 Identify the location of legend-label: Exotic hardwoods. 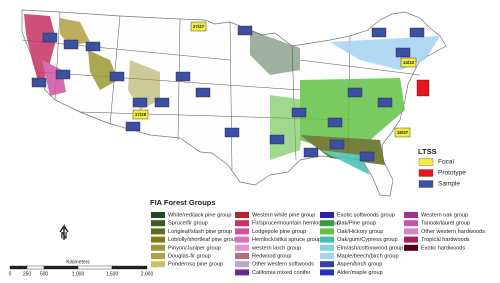
(443, 248).